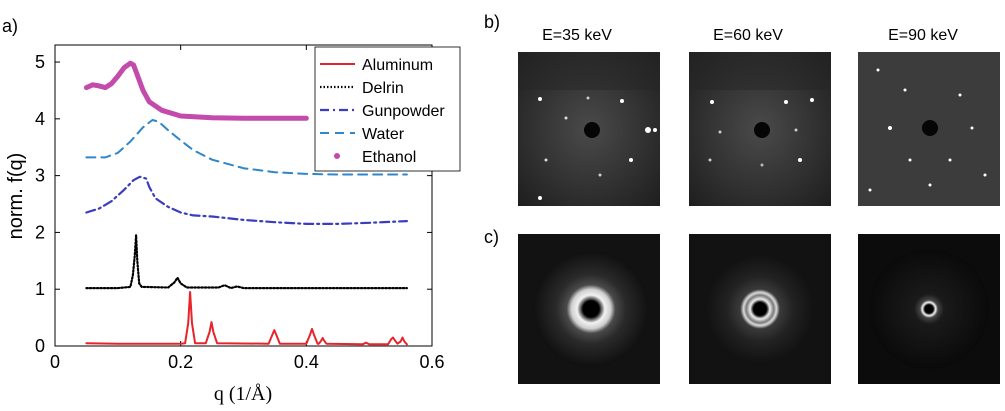 This screenshot has width=1005, height=411. What do you see at coordinates (748, 35) in the screenshot?
I see `energy-label-60: E=60 keV` at bounding box center [748, 35].